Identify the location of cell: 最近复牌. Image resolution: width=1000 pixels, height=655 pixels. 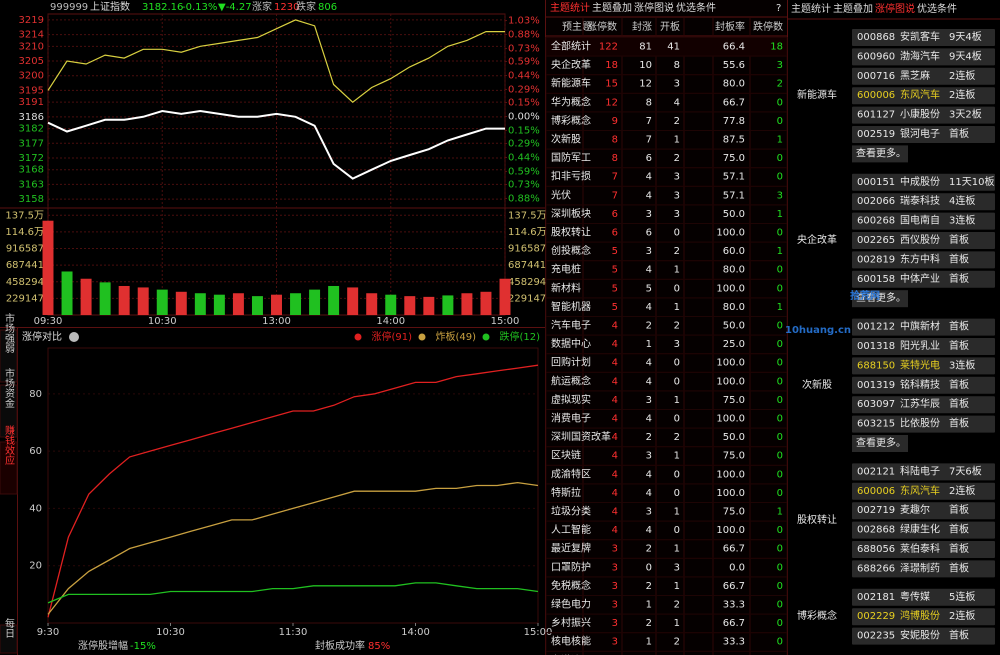
(571, 548).